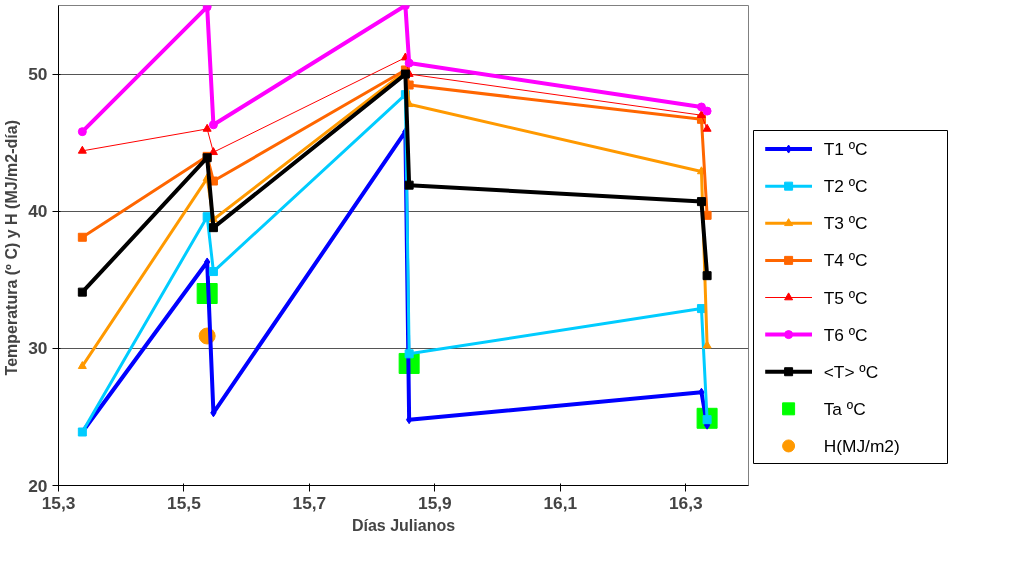 The height and width of the screenshot is (579, 1035). I want to click on x-tick-label: 15,9, so click(435, 502).